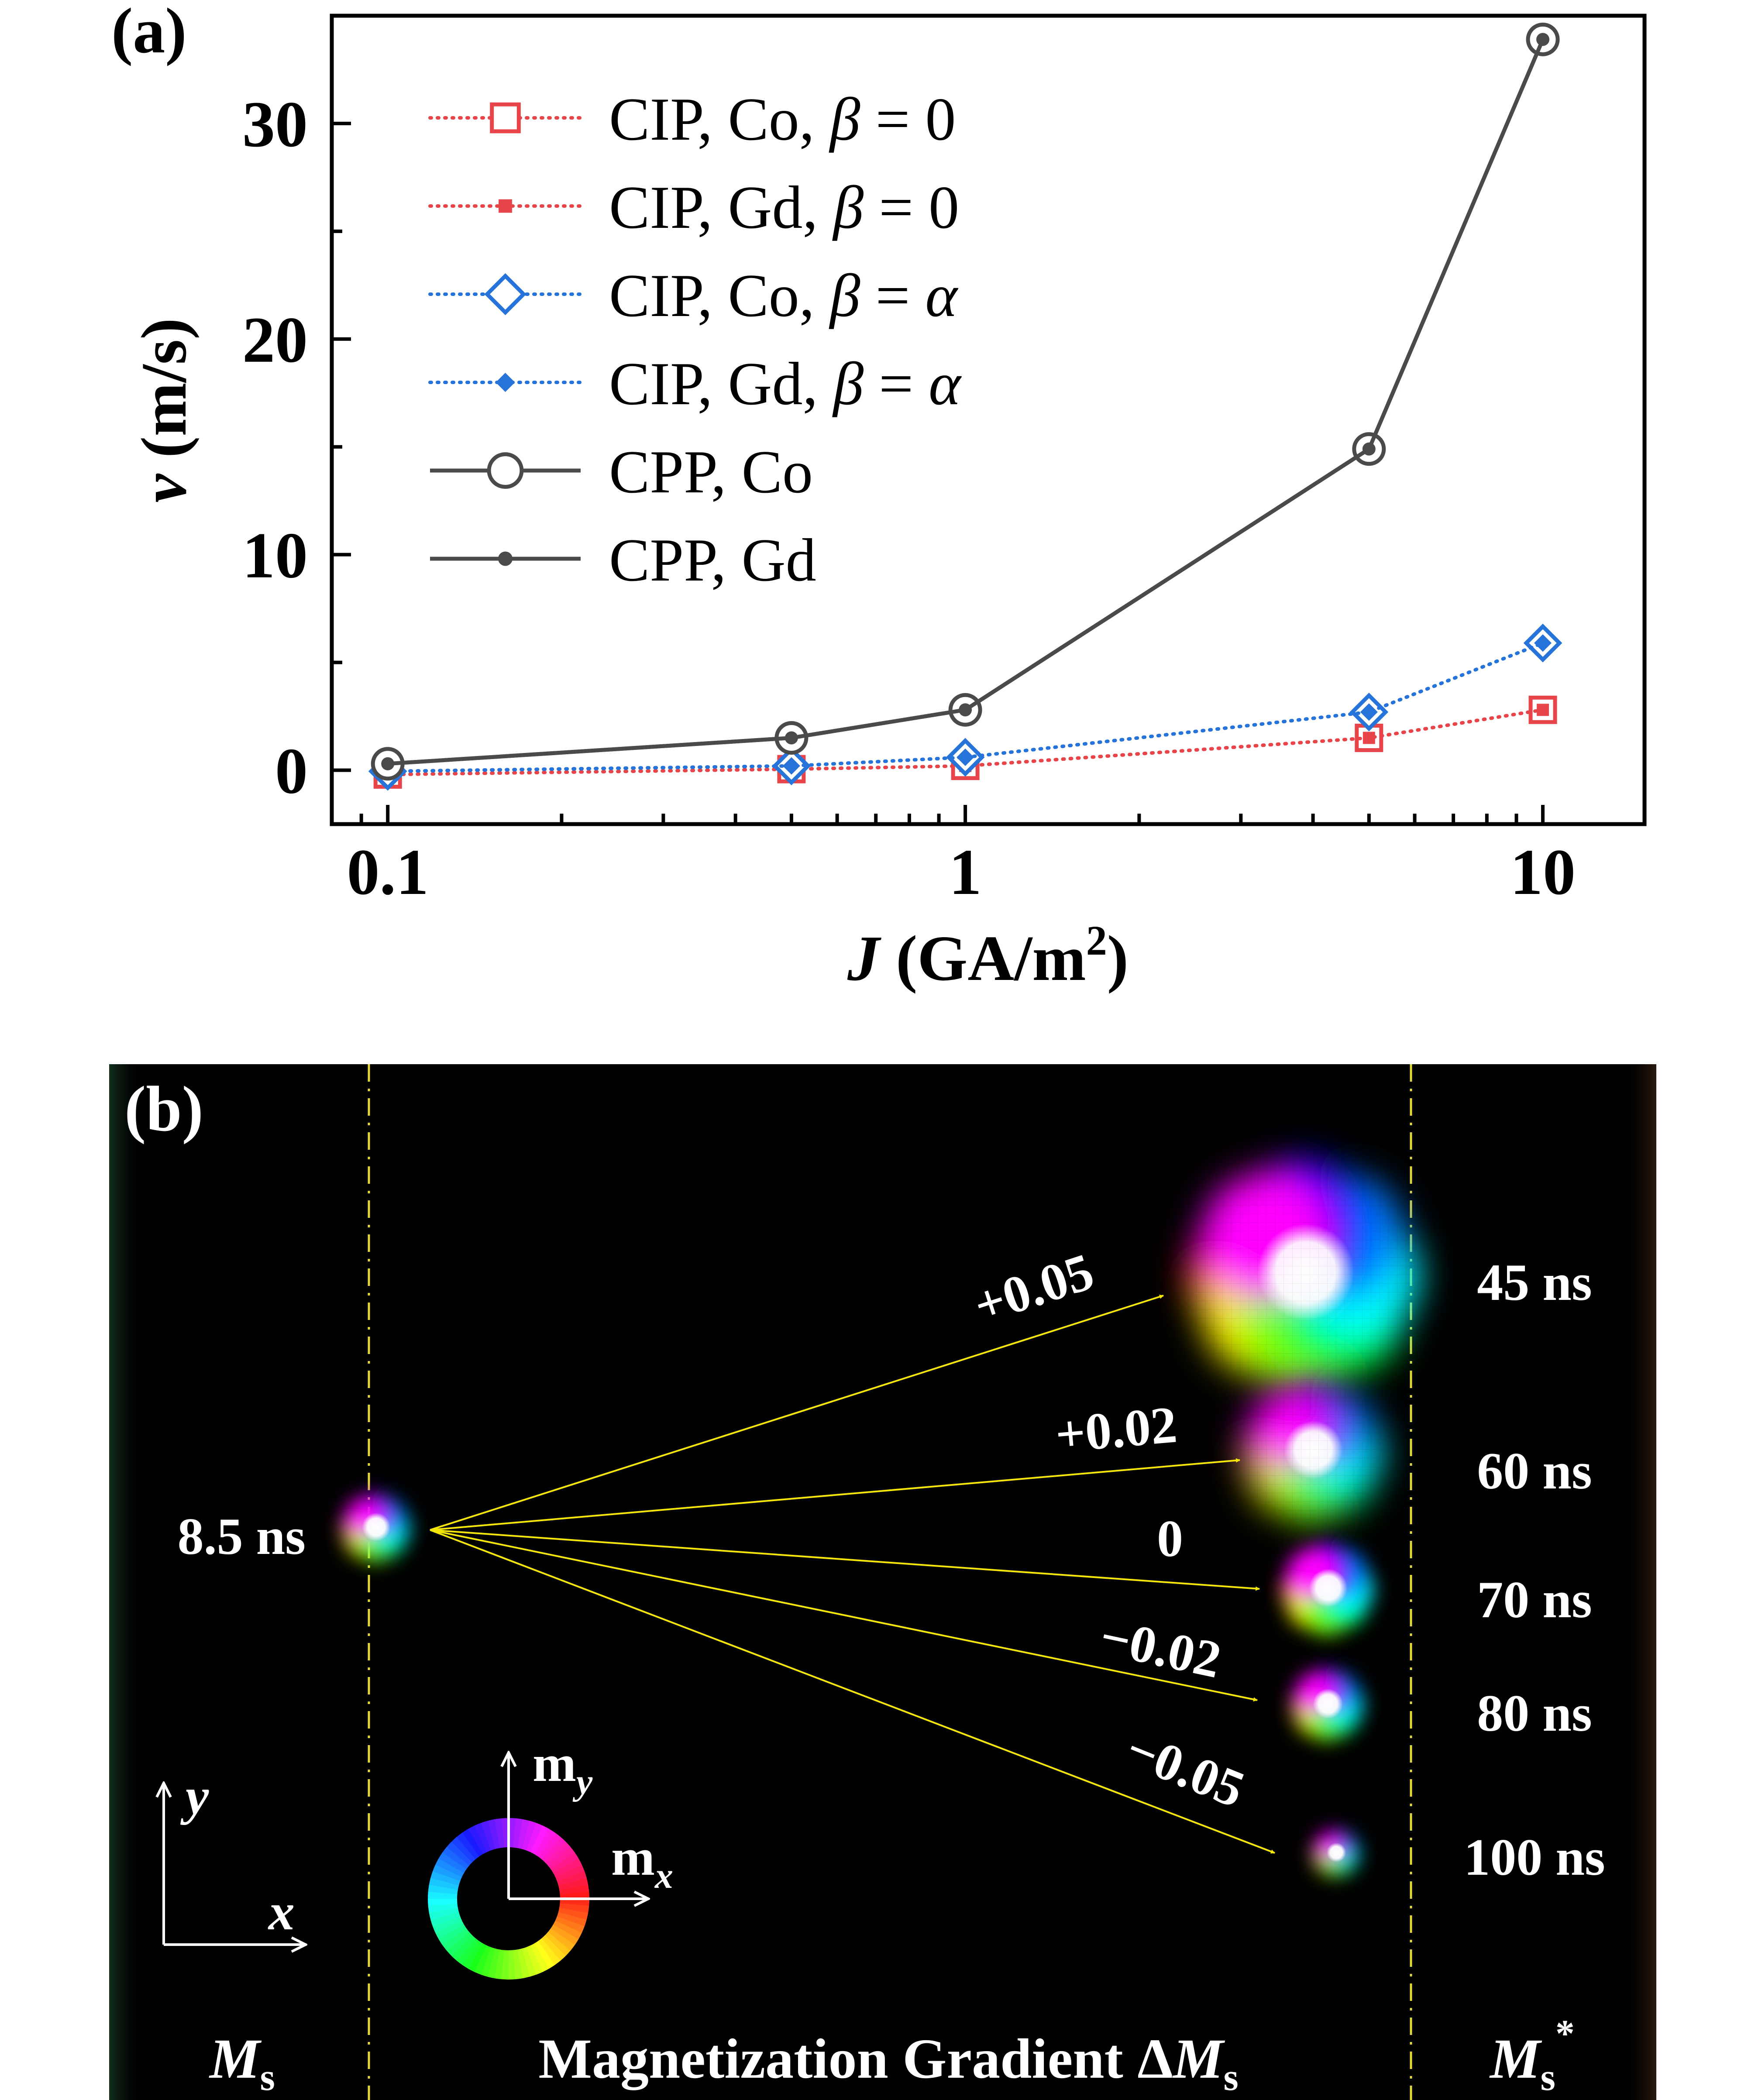  What do you see at coordinates (712, 560) in the screenshot?
I see `legend-label: CPP, Gd` at bounding box center [712, 560].